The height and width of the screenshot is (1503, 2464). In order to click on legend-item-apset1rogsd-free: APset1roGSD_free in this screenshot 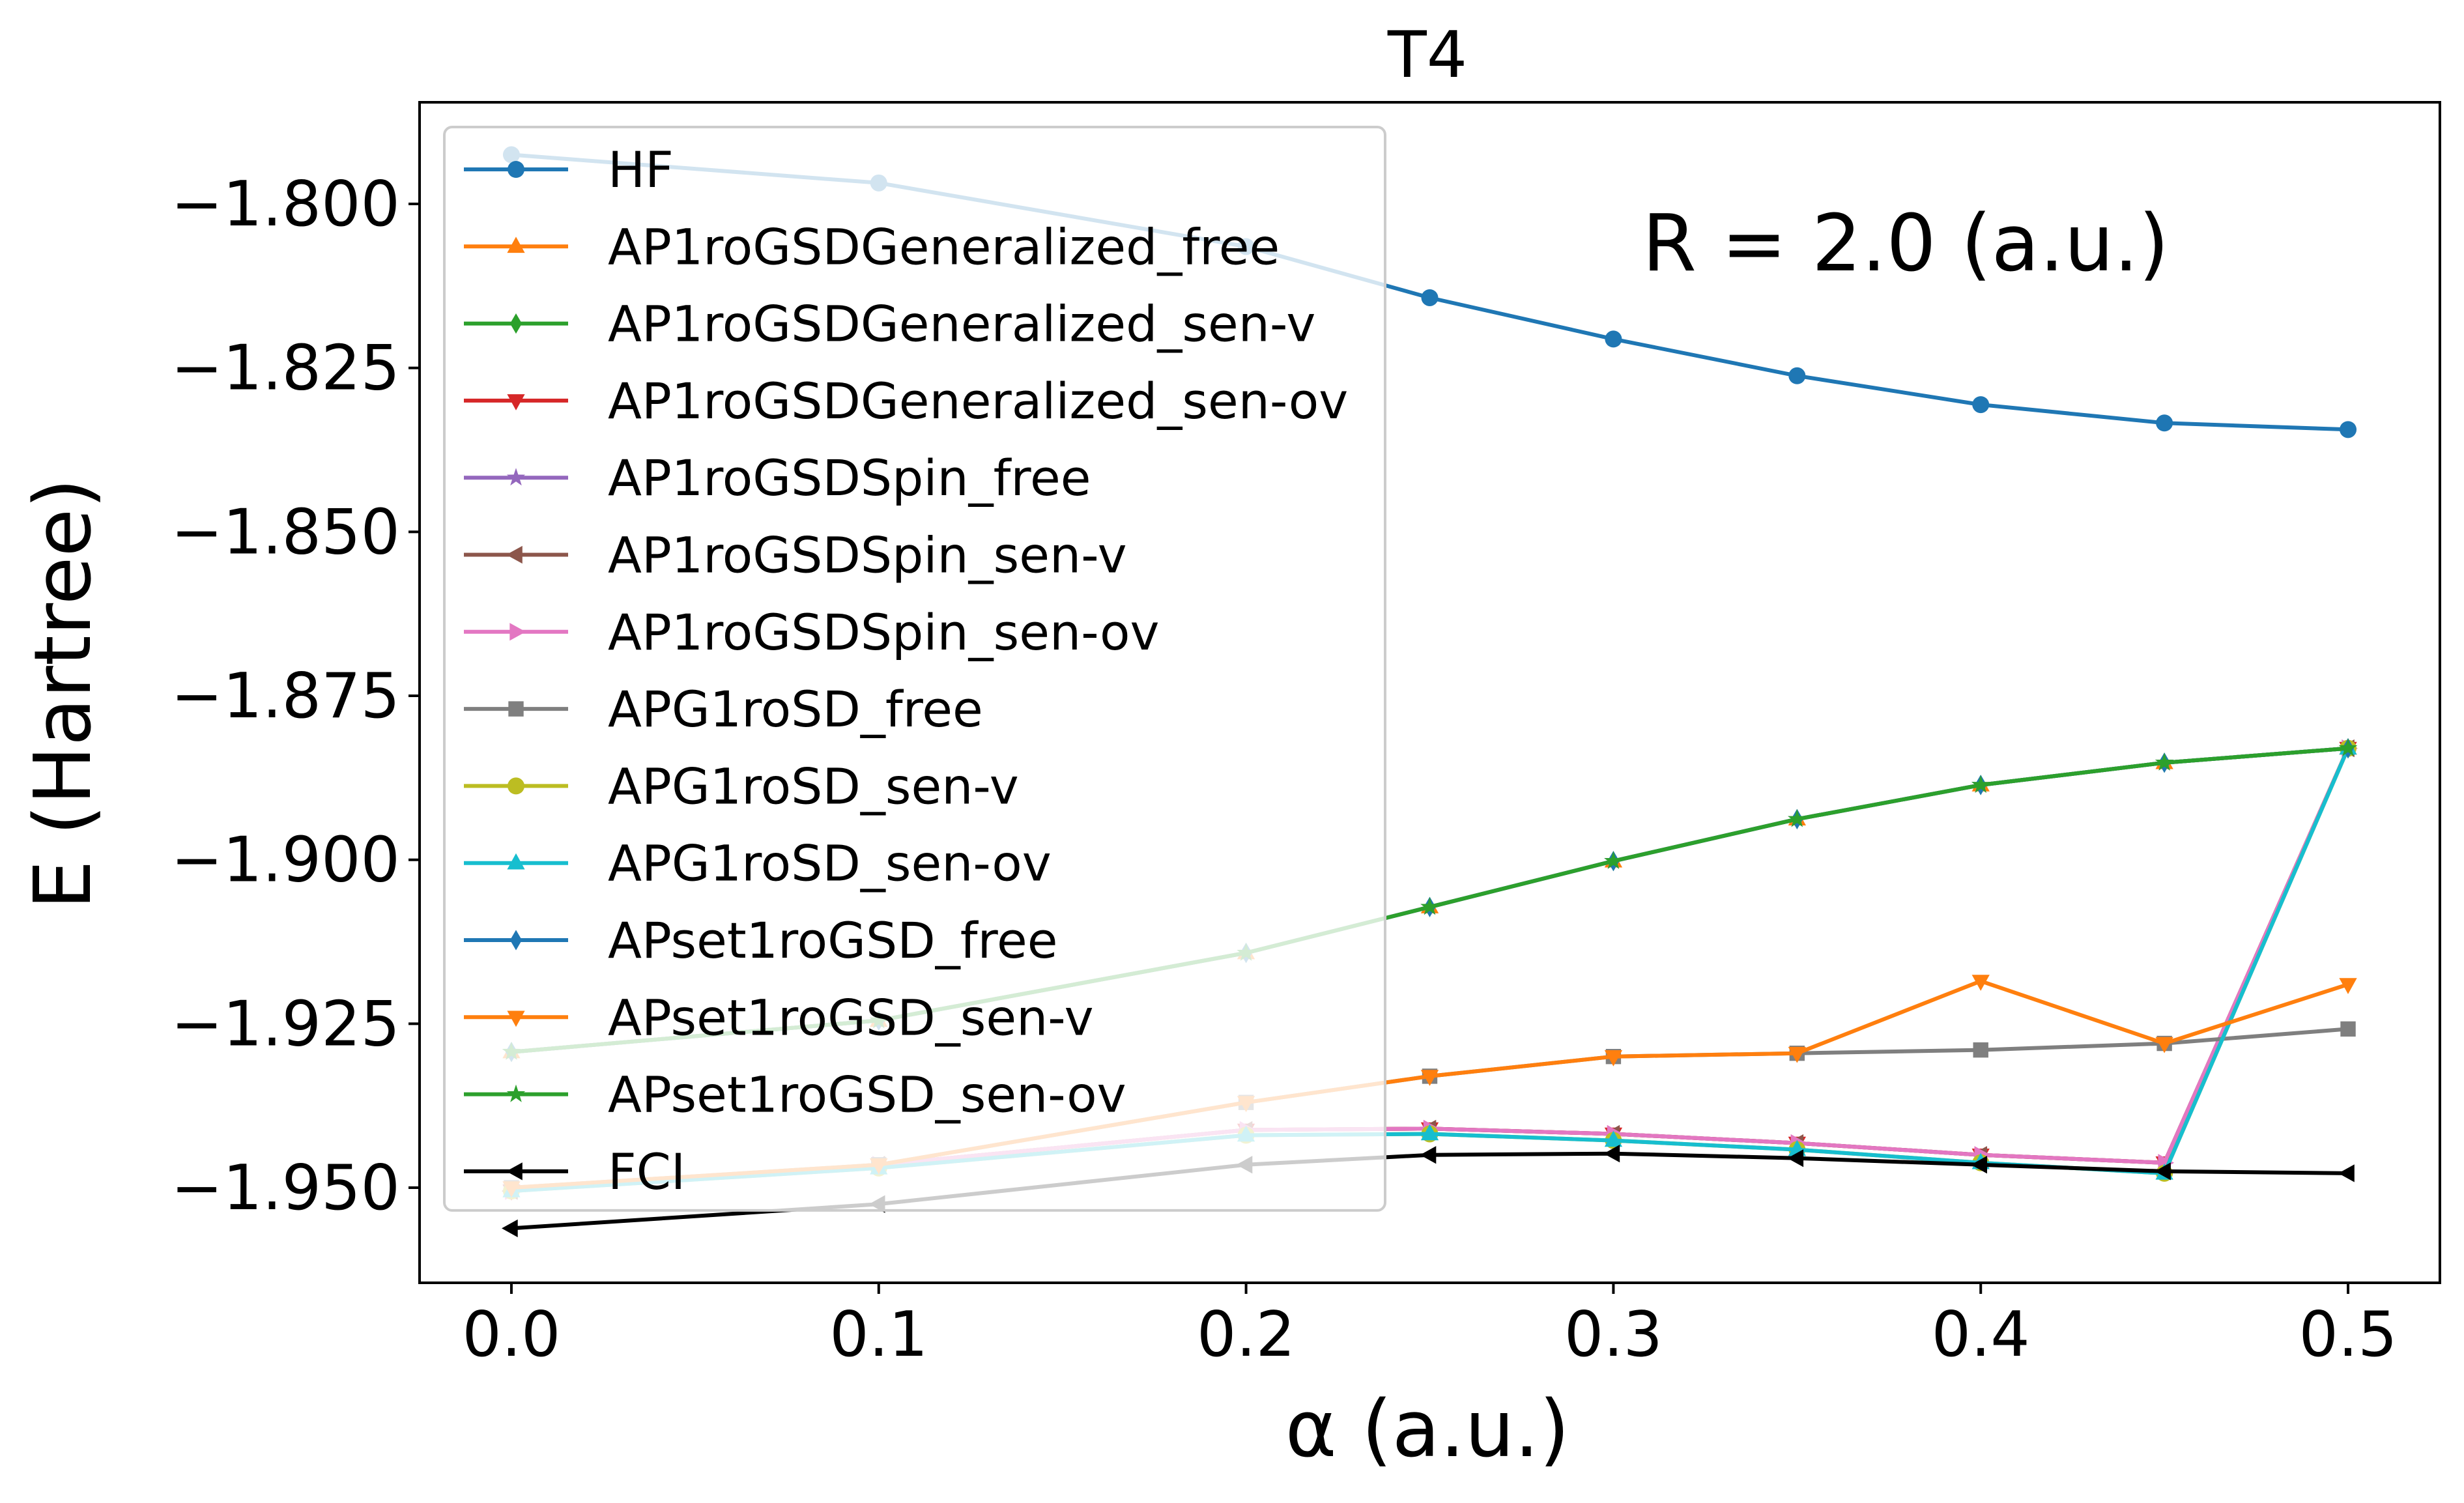, I will do `click(761, 940)`.